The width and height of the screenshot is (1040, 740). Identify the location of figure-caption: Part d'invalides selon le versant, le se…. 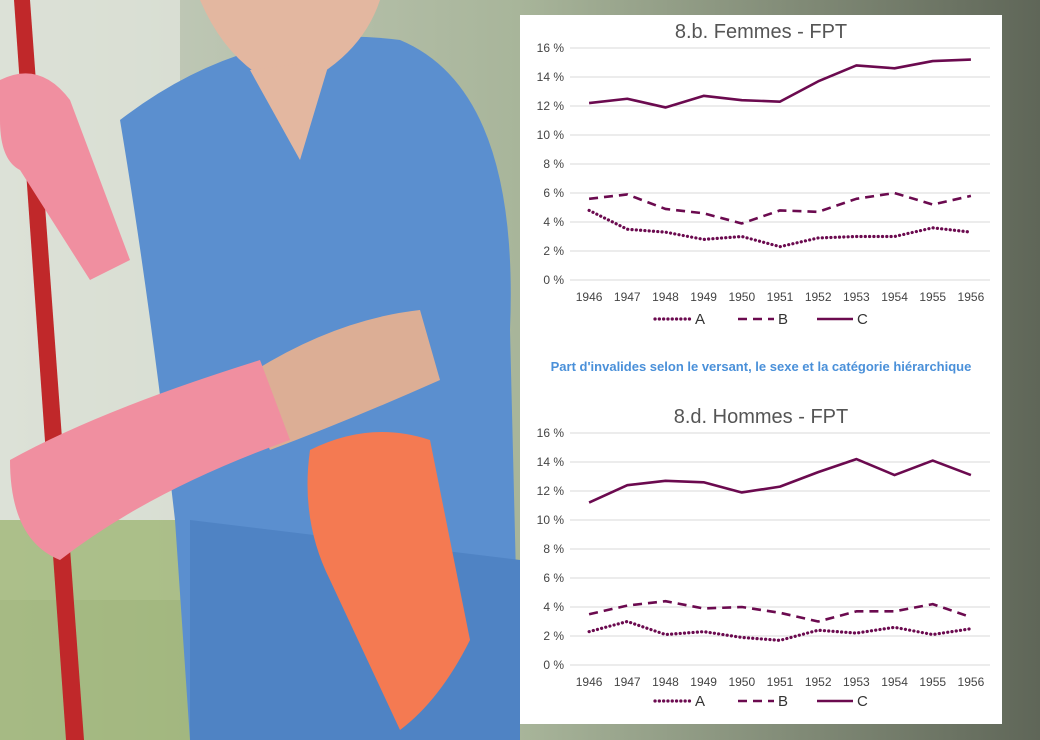
(761, 366).